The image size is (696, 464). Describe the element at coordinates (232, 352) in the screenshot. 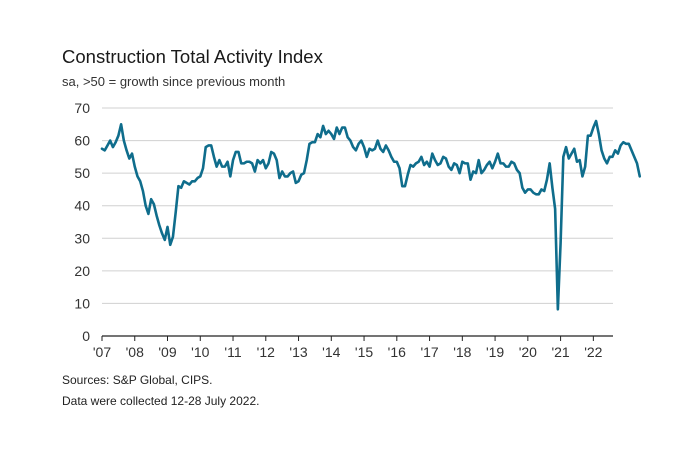

I see `x-tick-label: '11` at that location.